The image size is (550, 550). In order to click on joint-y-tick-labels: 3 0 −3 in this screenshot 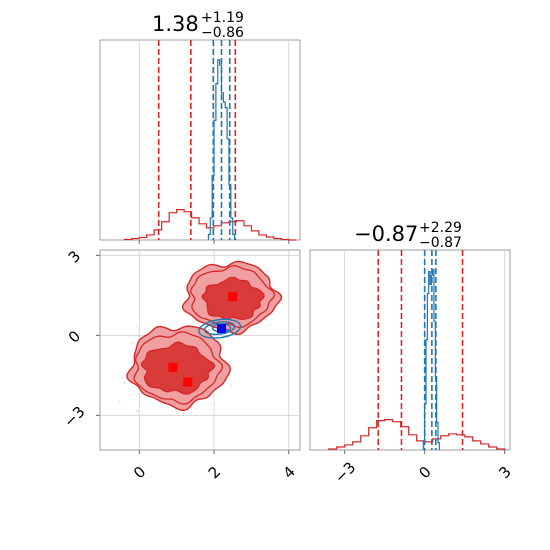, I will do `click(74, 339)`.